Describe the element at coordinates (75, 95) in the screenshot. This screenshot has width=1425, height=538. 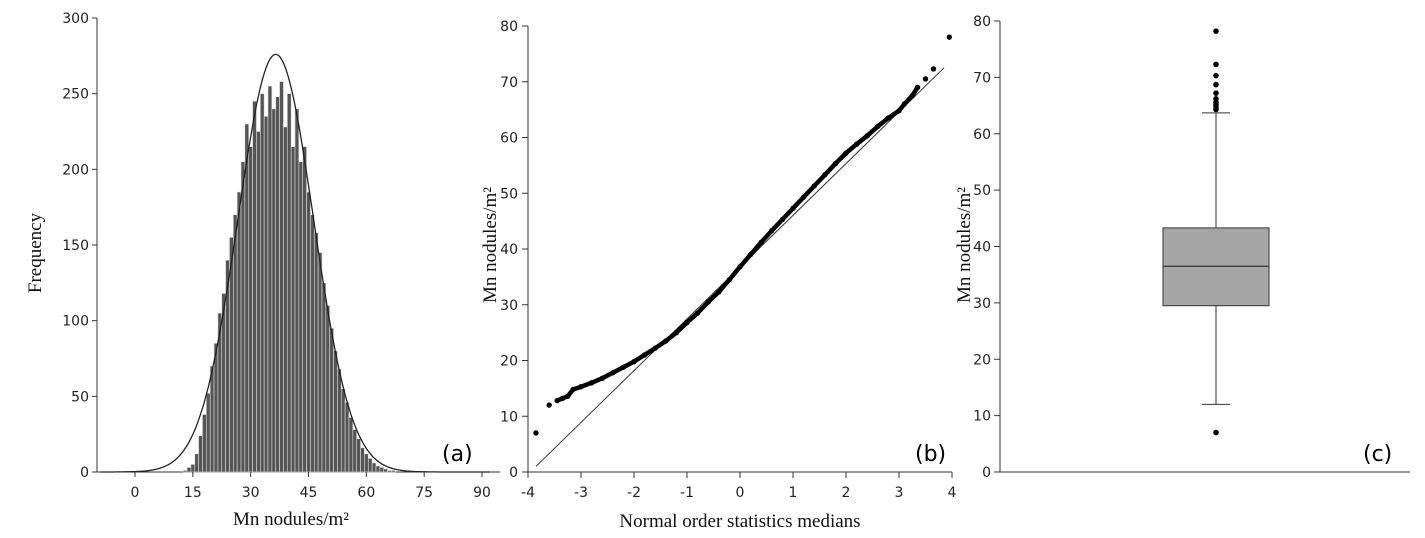
I see `a-y-tick-label: 250` at that location.